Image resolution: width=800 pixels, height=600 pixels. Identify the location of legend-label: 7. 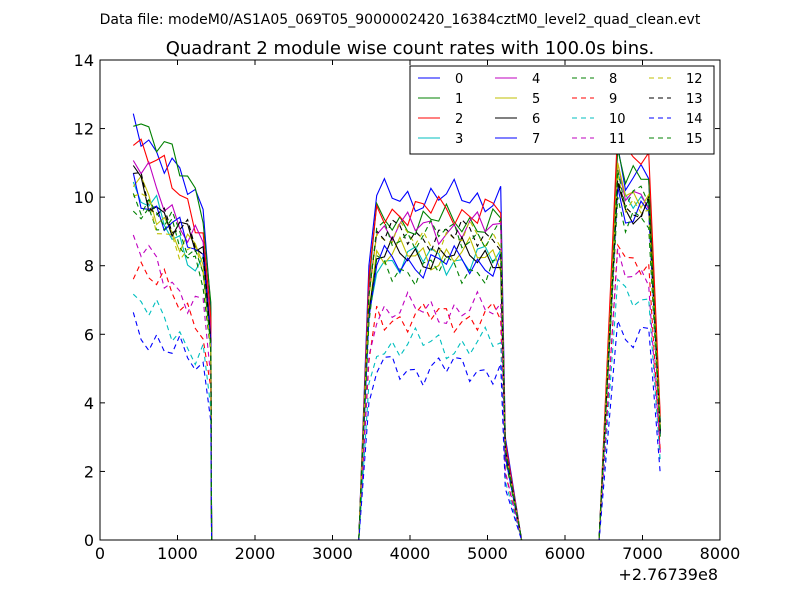
(536, 139).